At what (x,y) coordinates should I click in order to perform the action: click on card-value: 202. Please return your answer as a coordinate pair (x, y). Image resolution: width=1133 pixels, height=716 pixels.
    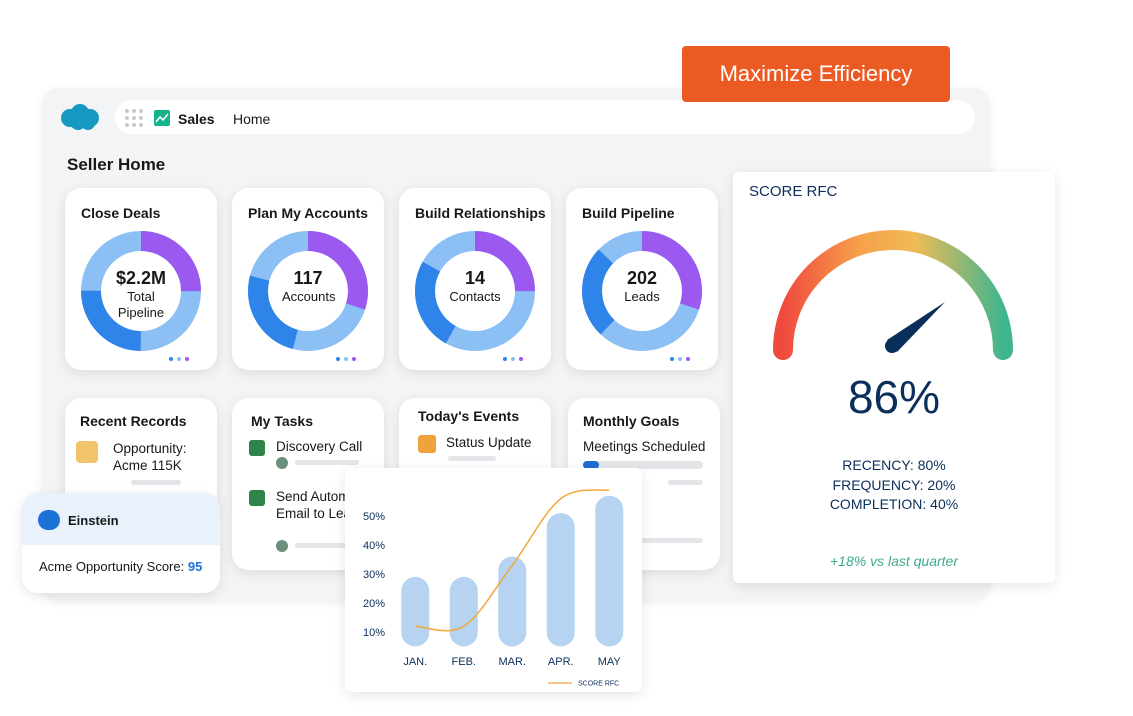
    Looking at the image, I should click on (642, 278).